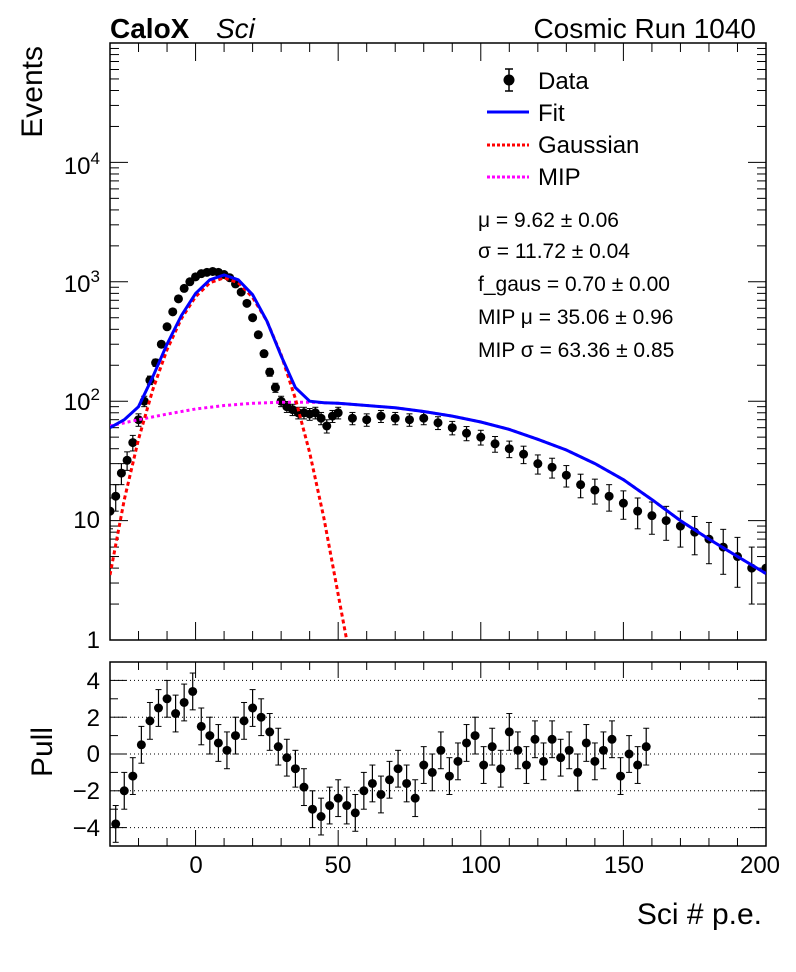  What do you see at coordinates (563, 129) in the screenshot?
I see `legend: Data Fit Gaussian MIP` at bounding box center [563, 129].